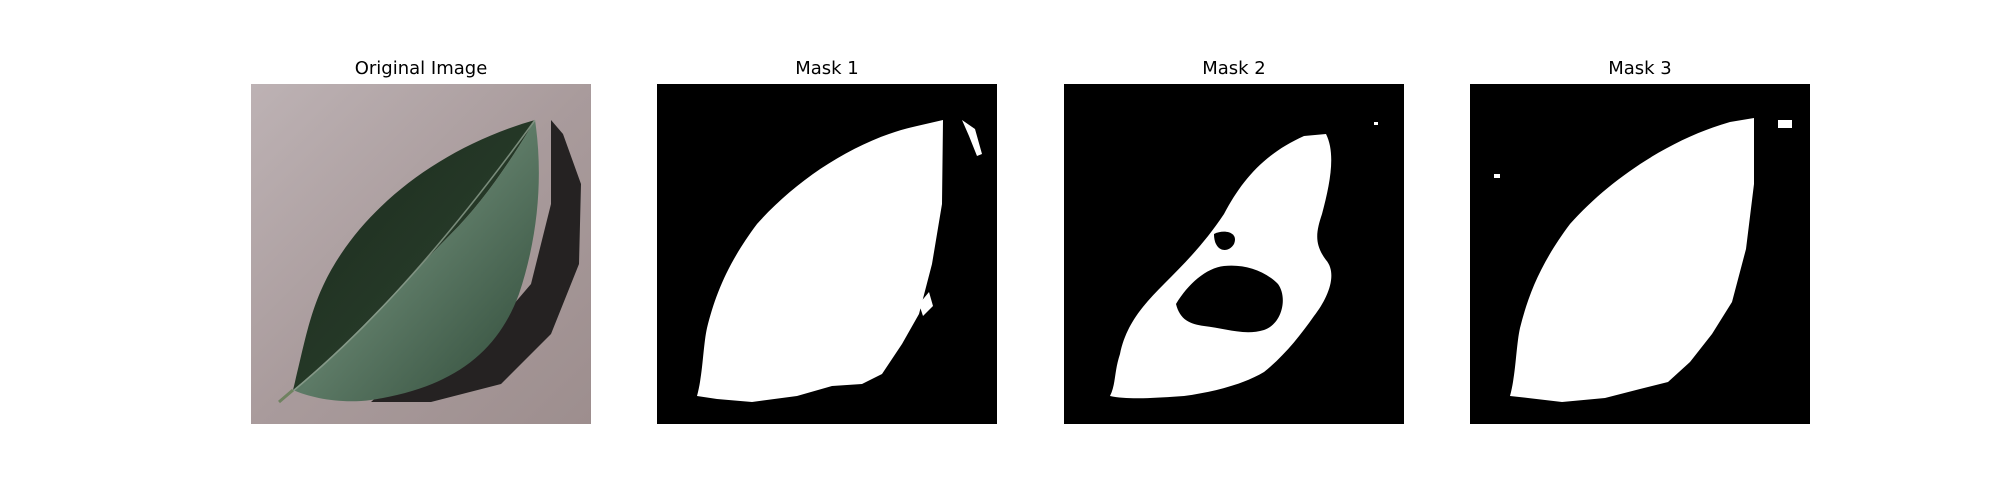  Describe the element at coordinates (1234, 254) in the screenshot. I see `mask-2-image` at that location.